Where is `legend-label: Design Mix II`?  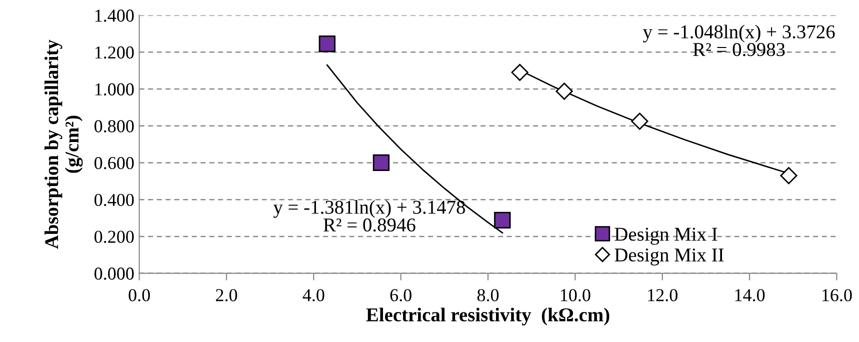 legend-label: Design Mix II is located at coordinates (669, 257).